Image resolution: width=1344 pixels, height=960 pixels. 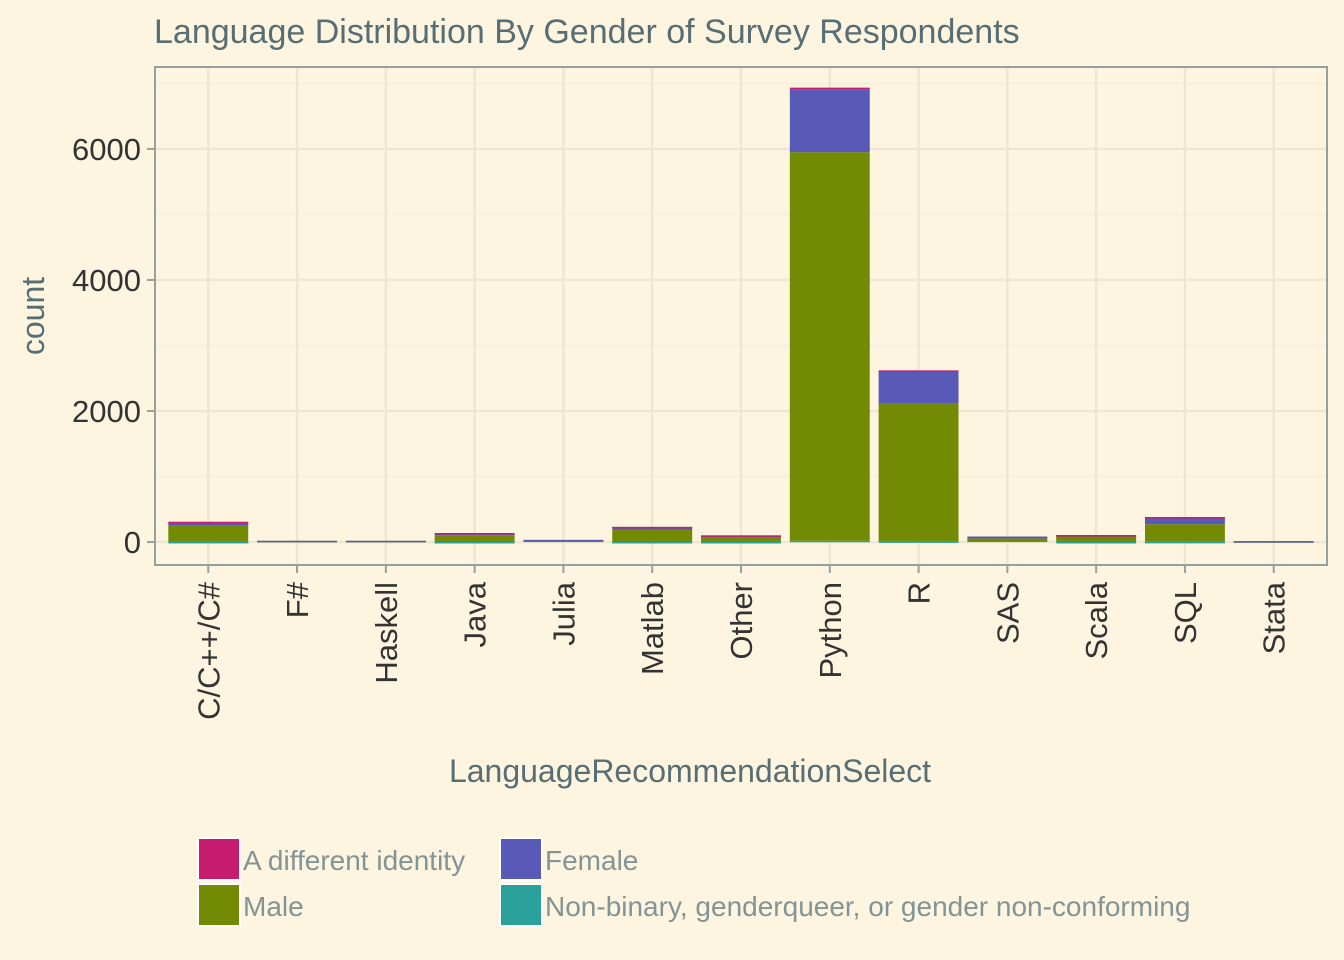 What do you see at coordinates (1007, 613) in the screenshot?
I see `x-tick-label: SAS` at bounding box center [1007, 613].